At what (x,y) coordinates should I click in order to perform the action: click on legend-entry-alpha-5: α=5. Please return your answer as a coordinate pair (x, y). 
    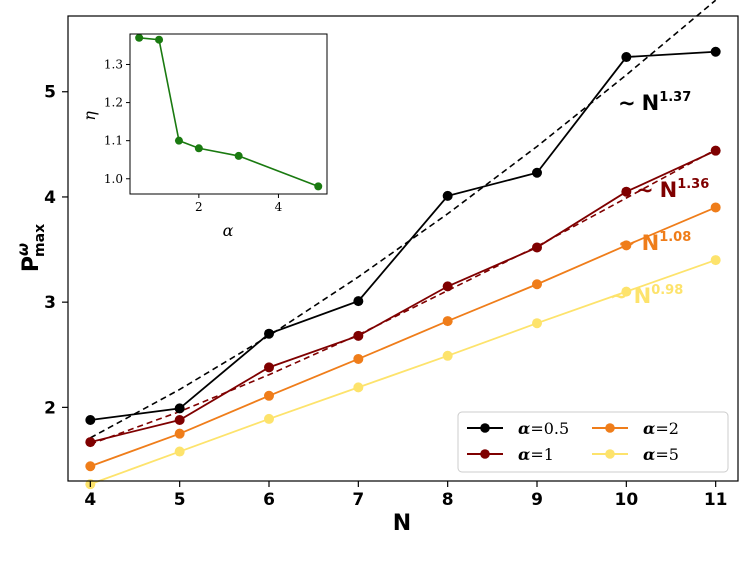
    Looking at the image, I should click on (635, 454).